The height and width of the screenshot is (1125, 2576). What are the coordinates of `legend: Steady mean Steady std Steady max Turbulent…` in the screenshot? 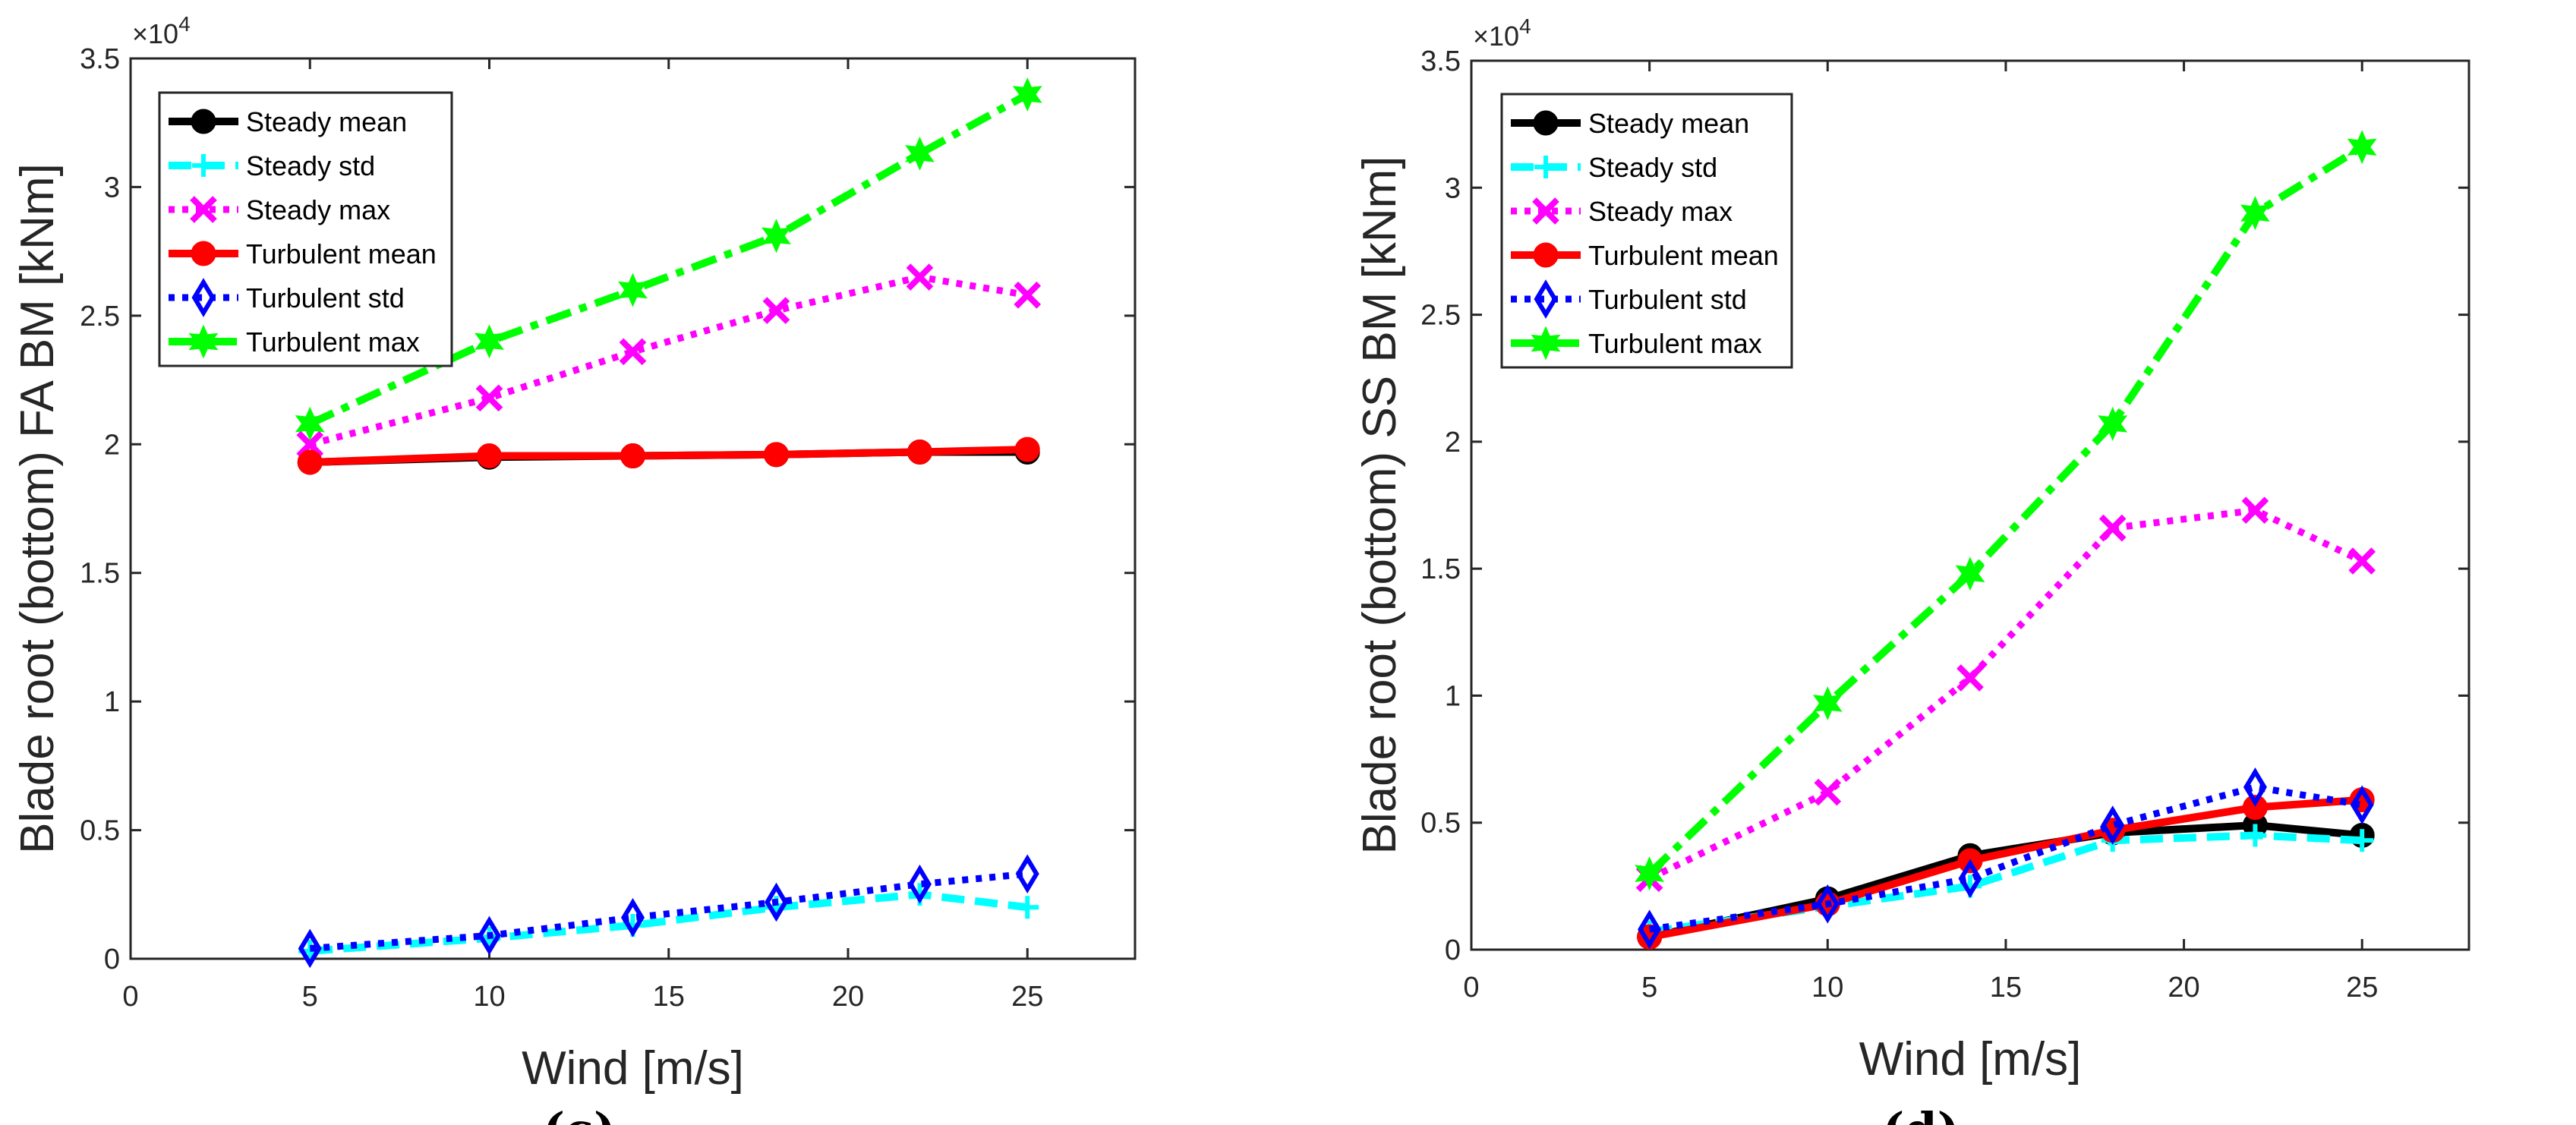 It's located at (1646, 231).